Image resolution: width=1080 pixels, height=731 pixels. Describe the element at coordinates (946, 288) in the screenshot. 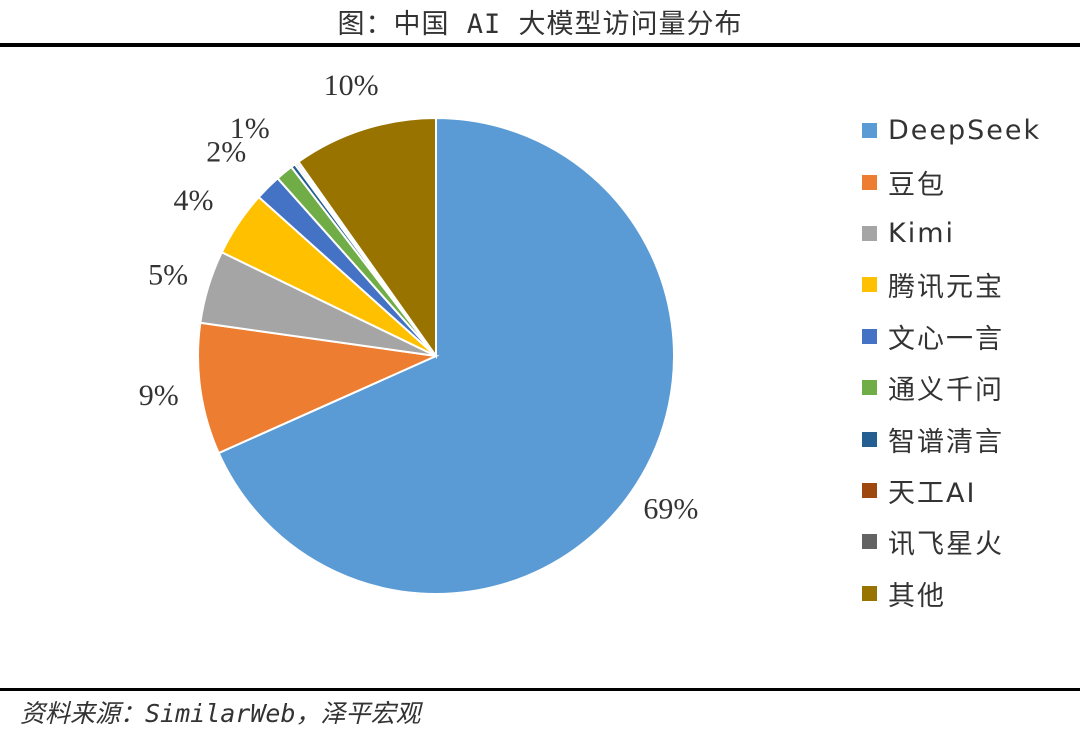

I see `legend-label: 腾讯元宝` at that location.